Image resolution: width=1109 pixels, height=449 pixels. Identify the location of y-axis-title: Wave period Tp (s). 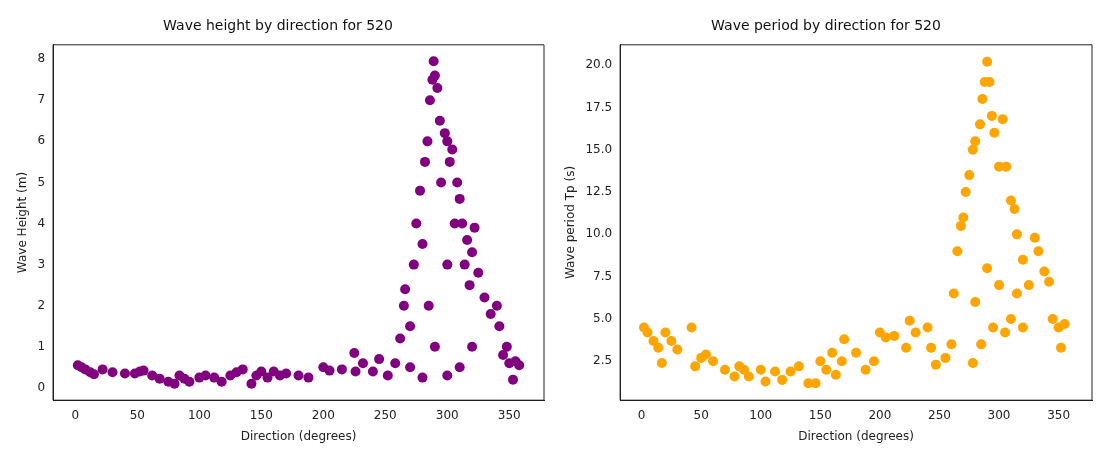
(570, 222).